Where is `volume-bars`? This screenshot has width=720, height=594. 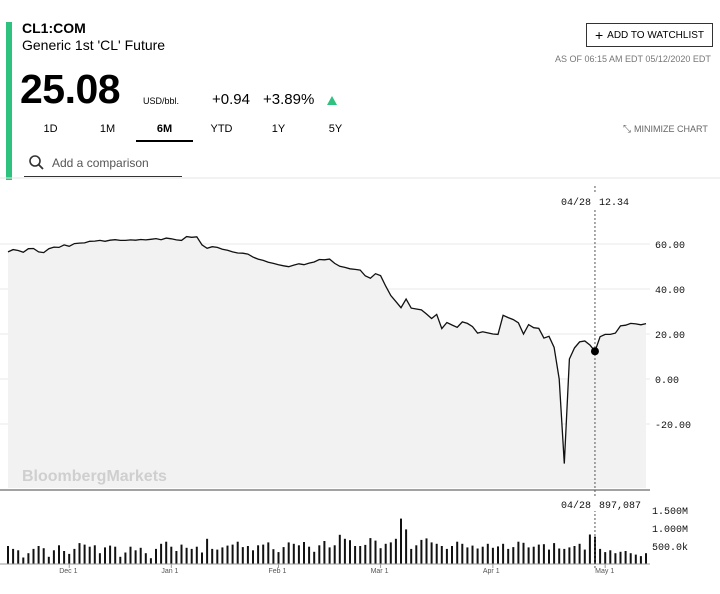
volume-bars is located at coordinates (327, 541).